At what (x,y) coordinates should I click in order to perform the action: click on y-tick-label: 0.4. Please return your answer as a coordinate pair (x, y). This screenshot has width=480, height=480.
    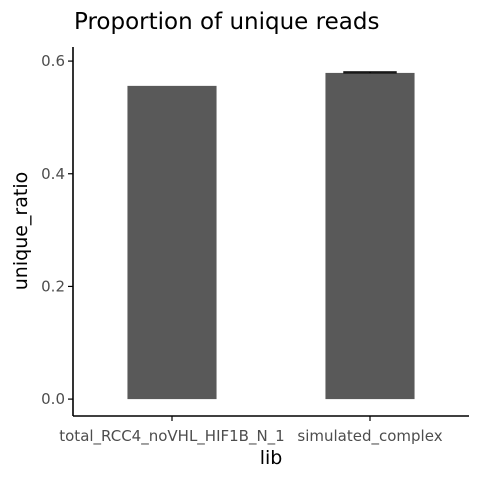
    Looking at the image, I should click on (53, 174).